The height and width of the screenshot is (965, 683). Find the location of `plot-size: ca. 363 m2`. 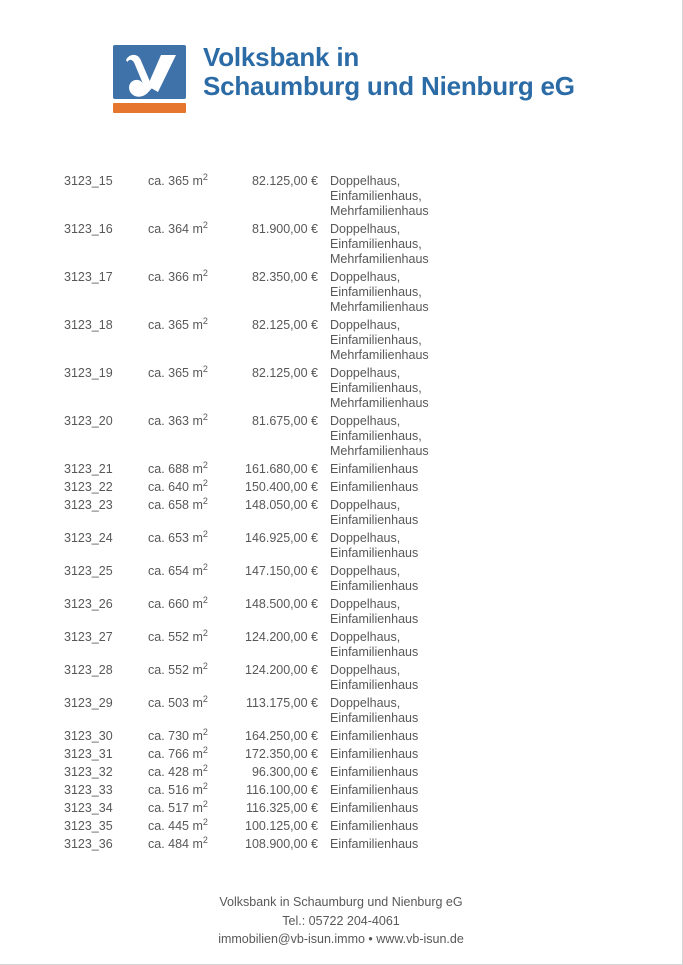

plot-size: ca. 363 m2 is located at coordinates (178, 419).